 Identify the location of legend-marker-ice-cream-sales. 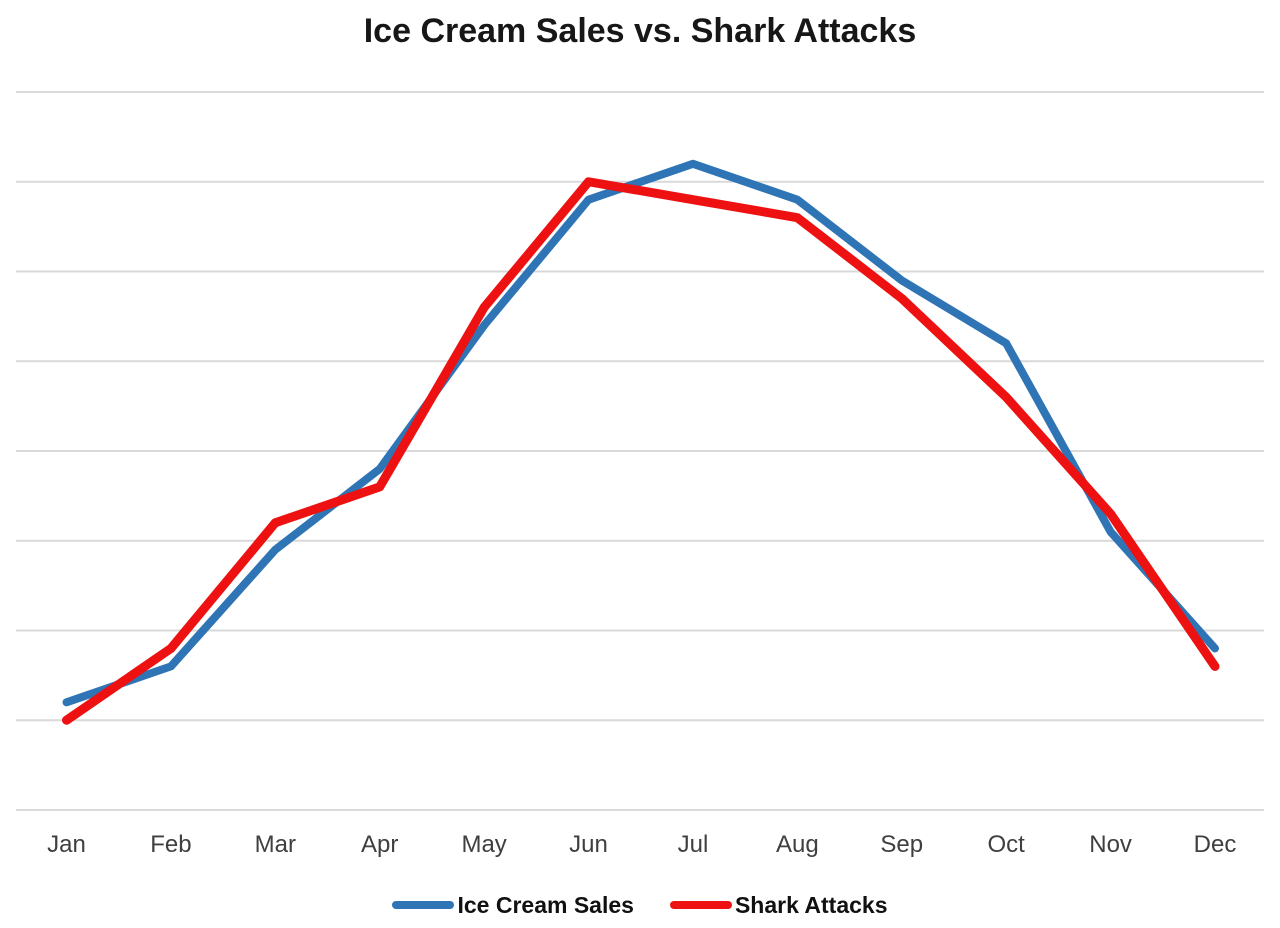
(423, 905).